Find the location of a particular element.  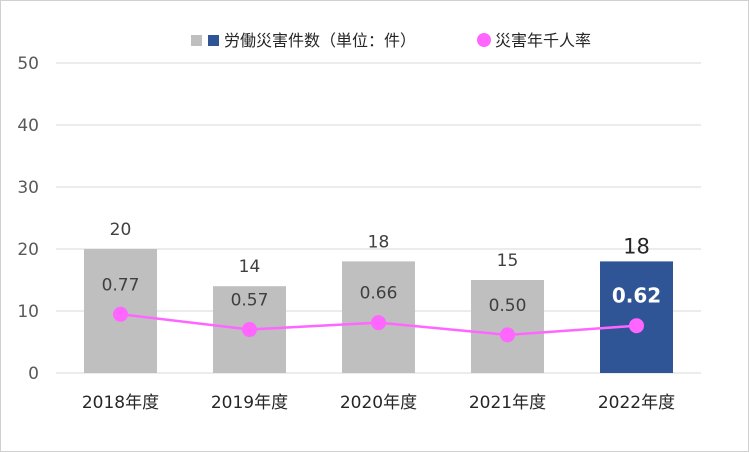

y-tick-label: 40 is located at coordinates (28, 126).